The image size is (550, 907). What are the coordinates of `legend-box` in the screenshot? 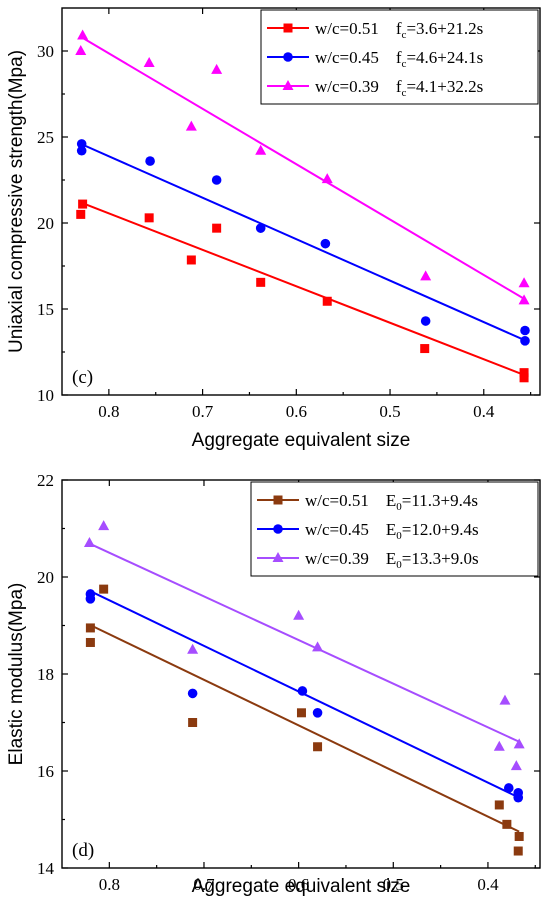 It's located at (399, 57).